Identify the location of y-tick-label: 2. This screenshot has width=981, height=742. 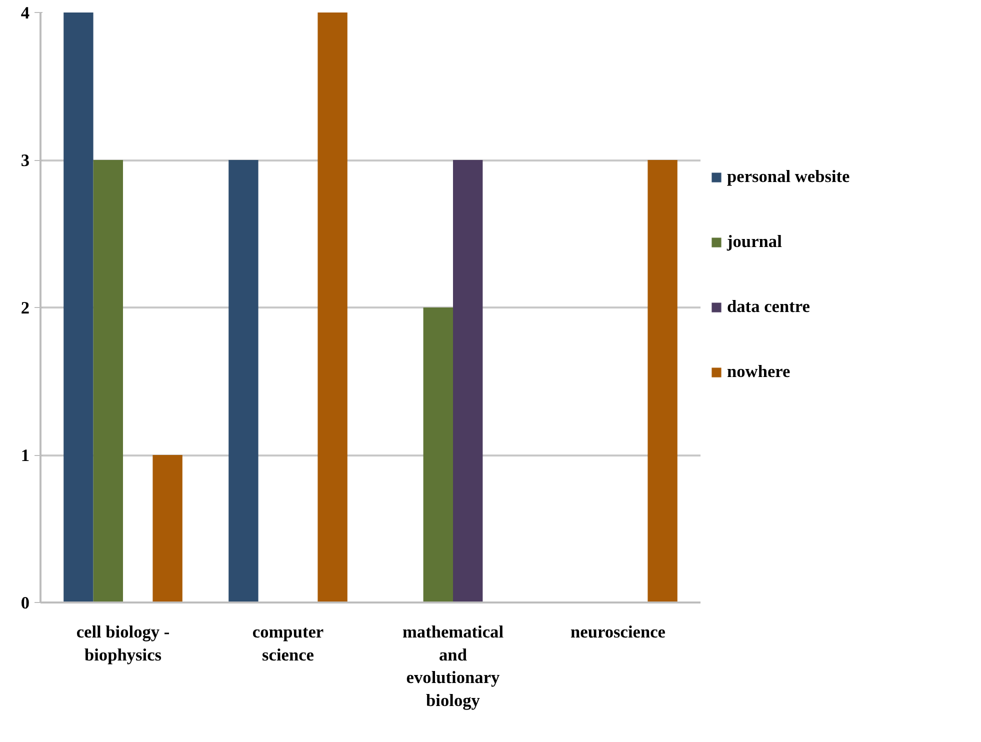
(25, 308).